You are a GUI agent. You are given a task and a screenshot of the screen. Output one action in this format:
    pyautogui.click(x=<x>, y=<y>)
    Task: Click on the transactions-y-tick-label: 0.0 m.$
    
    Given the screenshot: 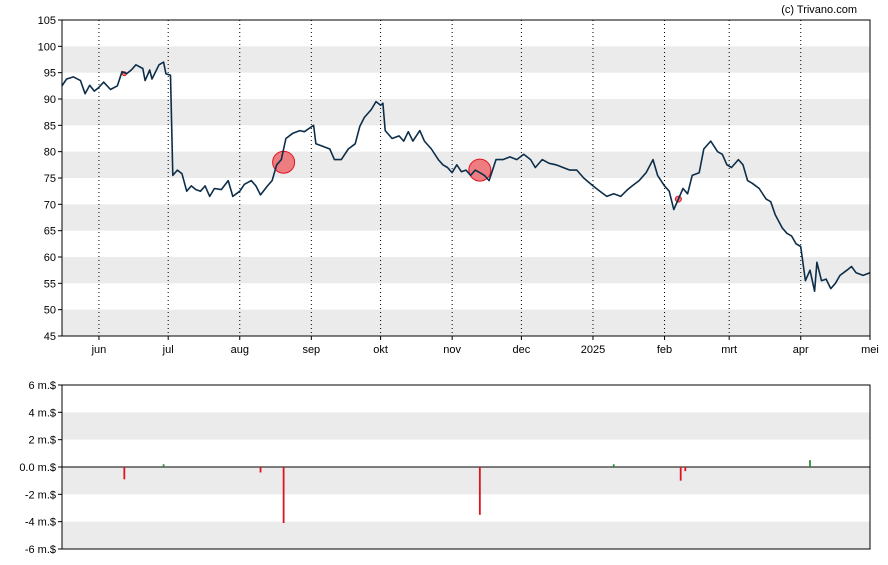 What is the action you would take?
    pyautogui.click(x=37, y=468)
    